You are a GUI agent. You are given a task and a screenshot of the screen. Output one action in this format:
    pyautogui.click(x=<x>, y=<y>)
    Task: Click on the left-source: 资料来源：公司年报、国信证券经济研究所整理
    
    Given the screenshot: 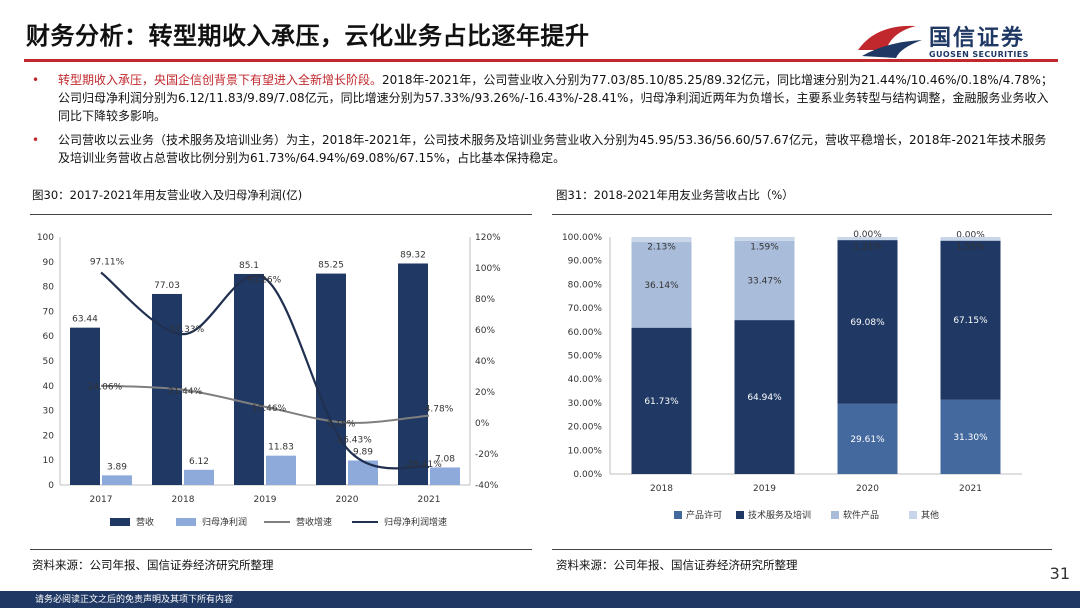 What is the action you would take?
    pyautogui.click(x=153, y=565)
    